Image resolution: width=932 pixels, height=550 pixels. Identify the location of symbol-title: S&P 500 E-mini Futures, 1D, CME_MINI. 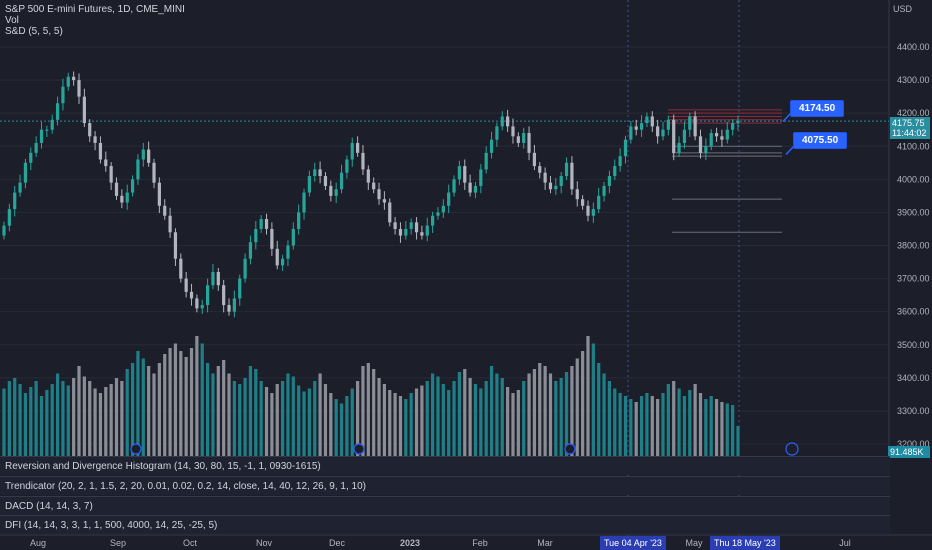
(95, 9).